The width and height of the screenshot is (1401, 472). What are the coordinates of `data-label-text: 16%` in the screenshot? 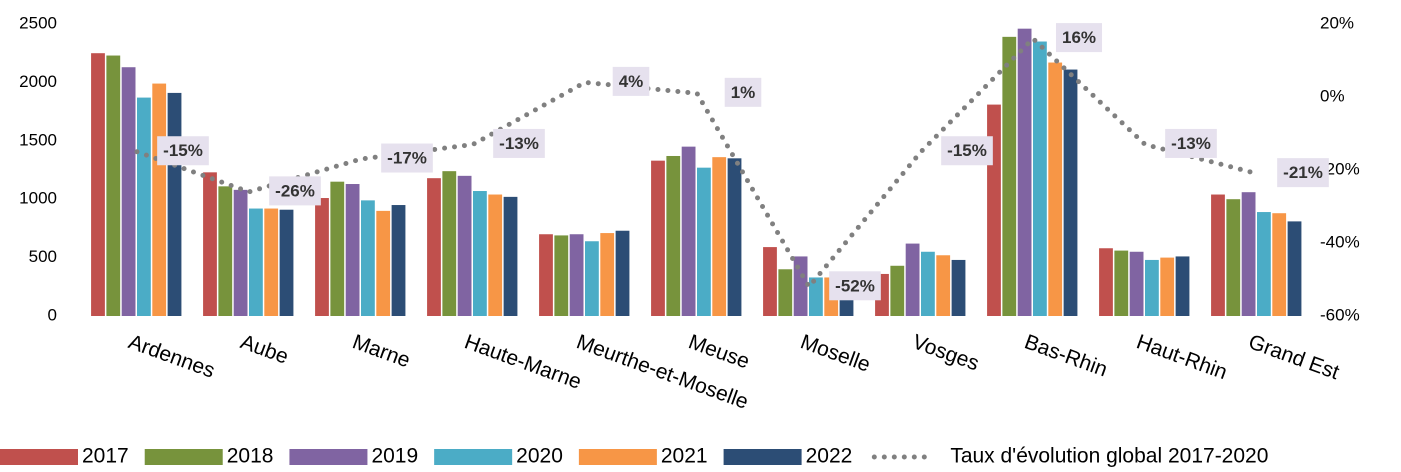 It's located at (1079, 37).